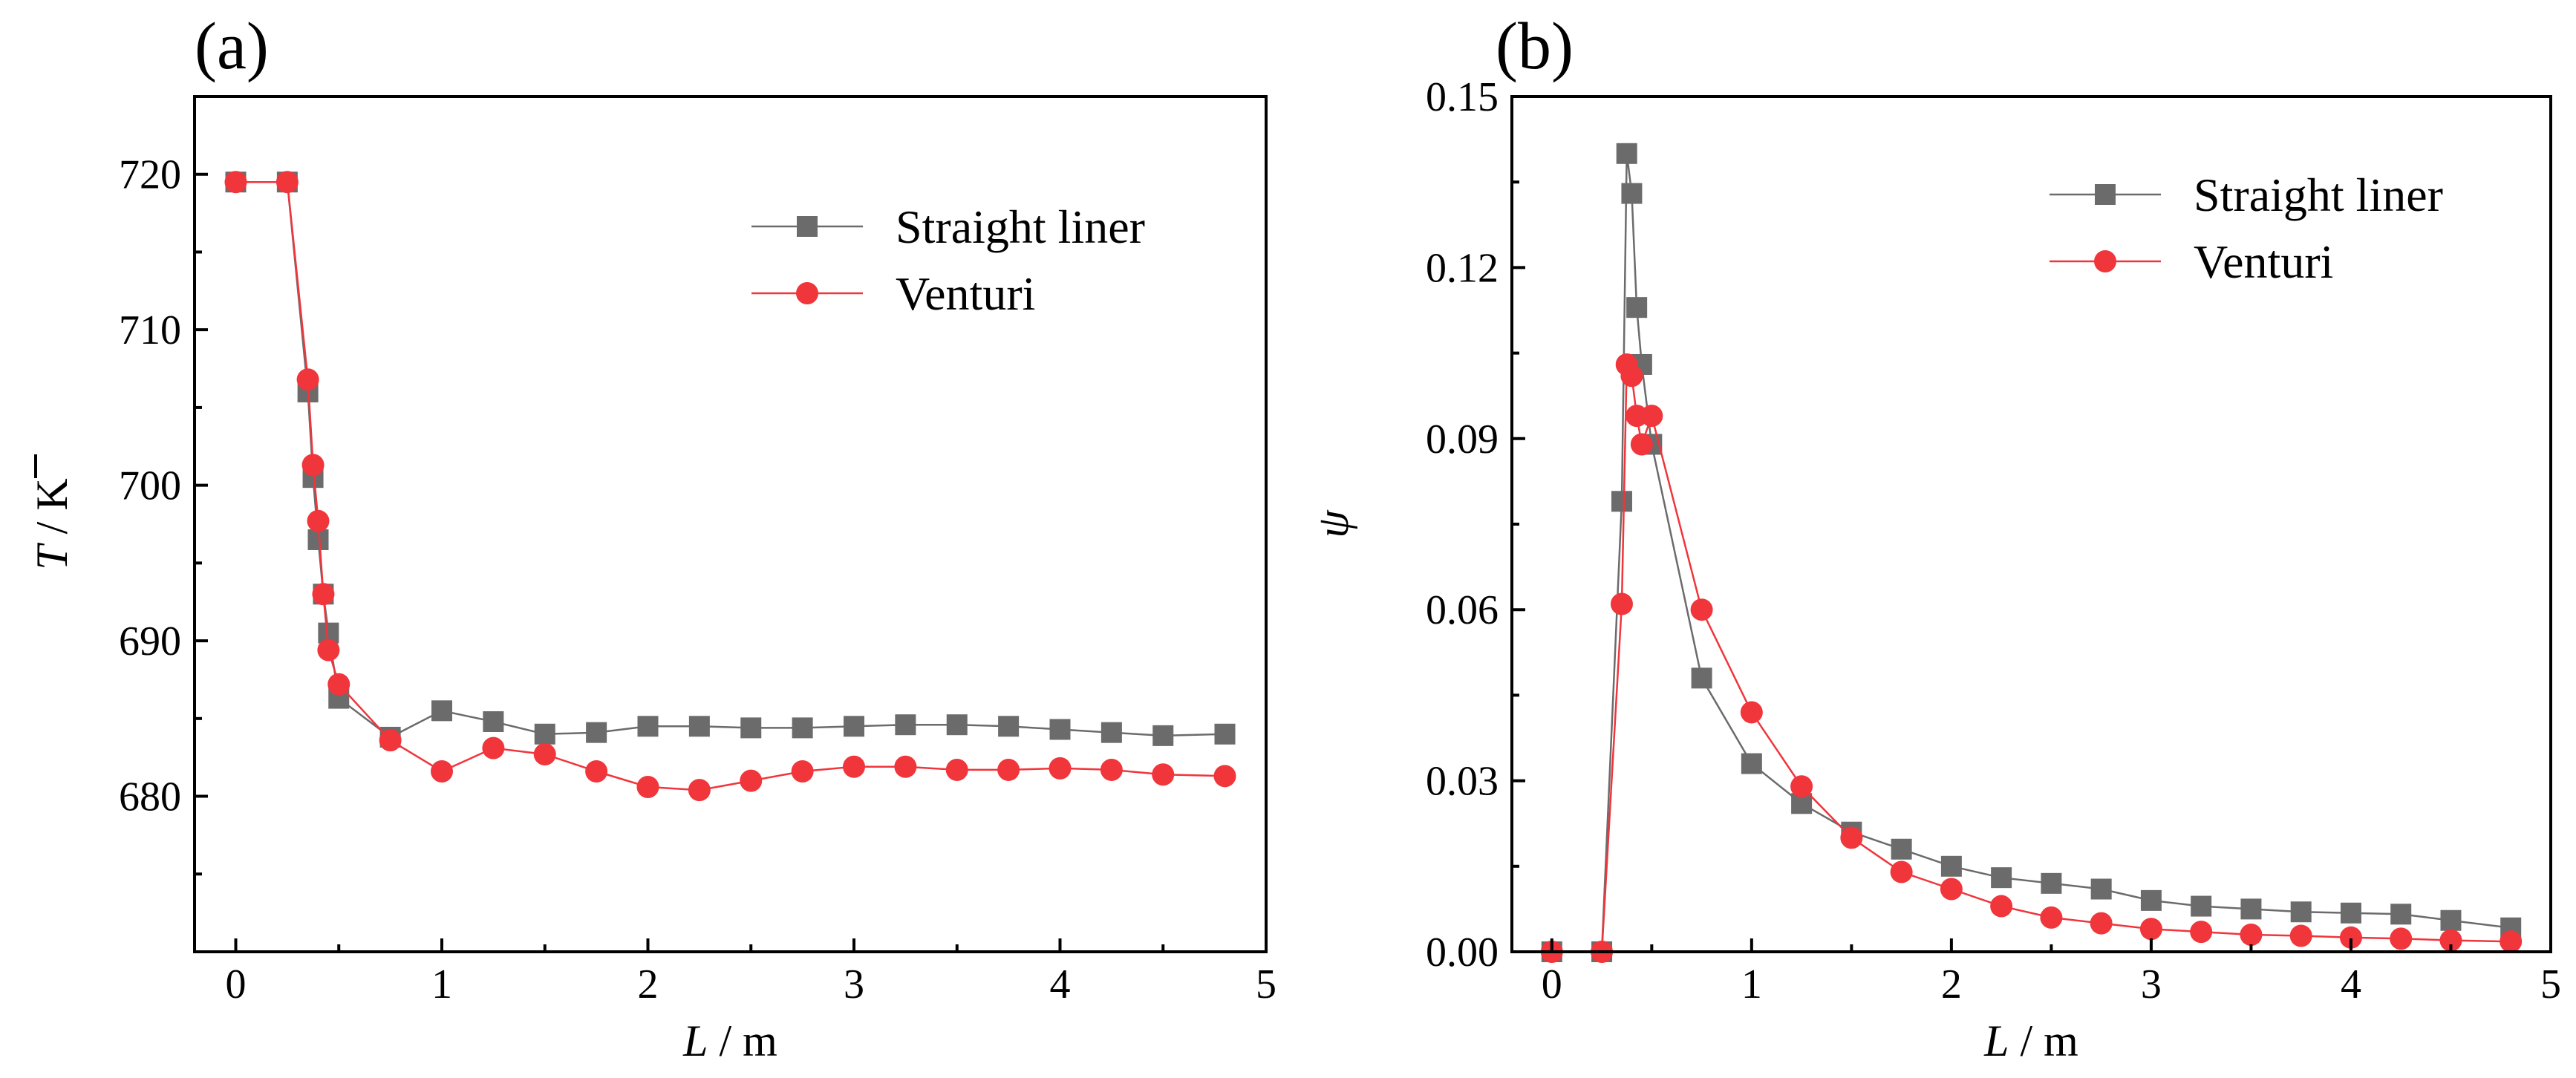 The width and height of the screenshot is (2576, 1078). What do you see at coordinates (163, 485) in the screenshot?
I see `y-axis: 680 690 700 710 720` at bounding box center [163, 485].